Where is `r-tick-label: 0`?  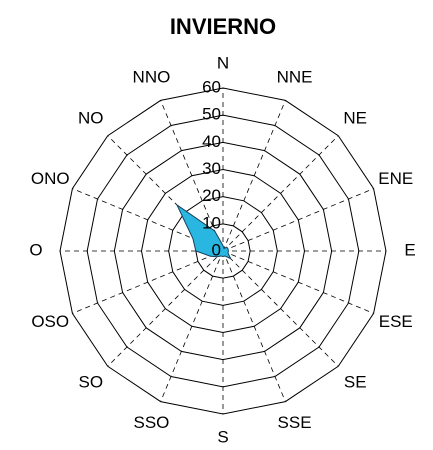 r-tick-label: 0 is located at coordinates (216, 249).